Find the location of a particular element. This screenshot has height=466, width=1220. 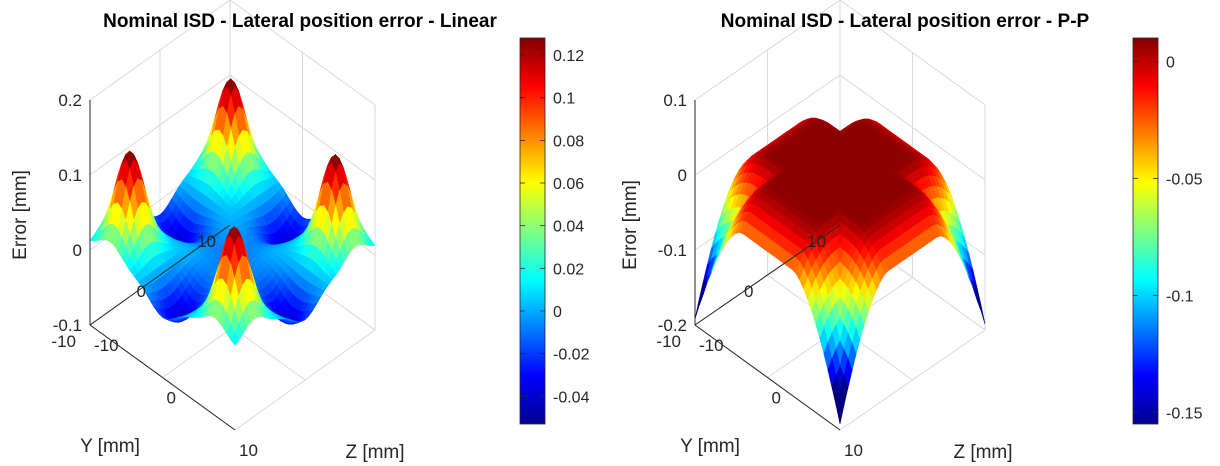

colorbar-tick-label: -0.02 is located at coordinates (571, 355).